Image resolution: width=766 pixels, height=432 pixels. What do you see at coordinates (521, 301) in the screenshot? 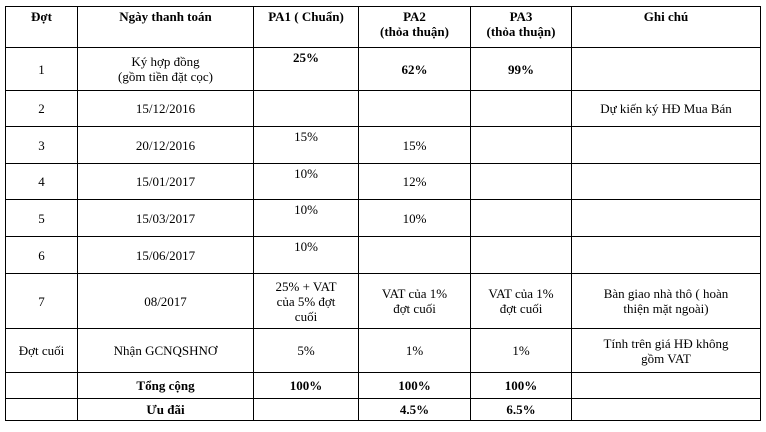
I see `cell-pa3: VAT của 1% đợt cuối` at bounding box center [521, 301].